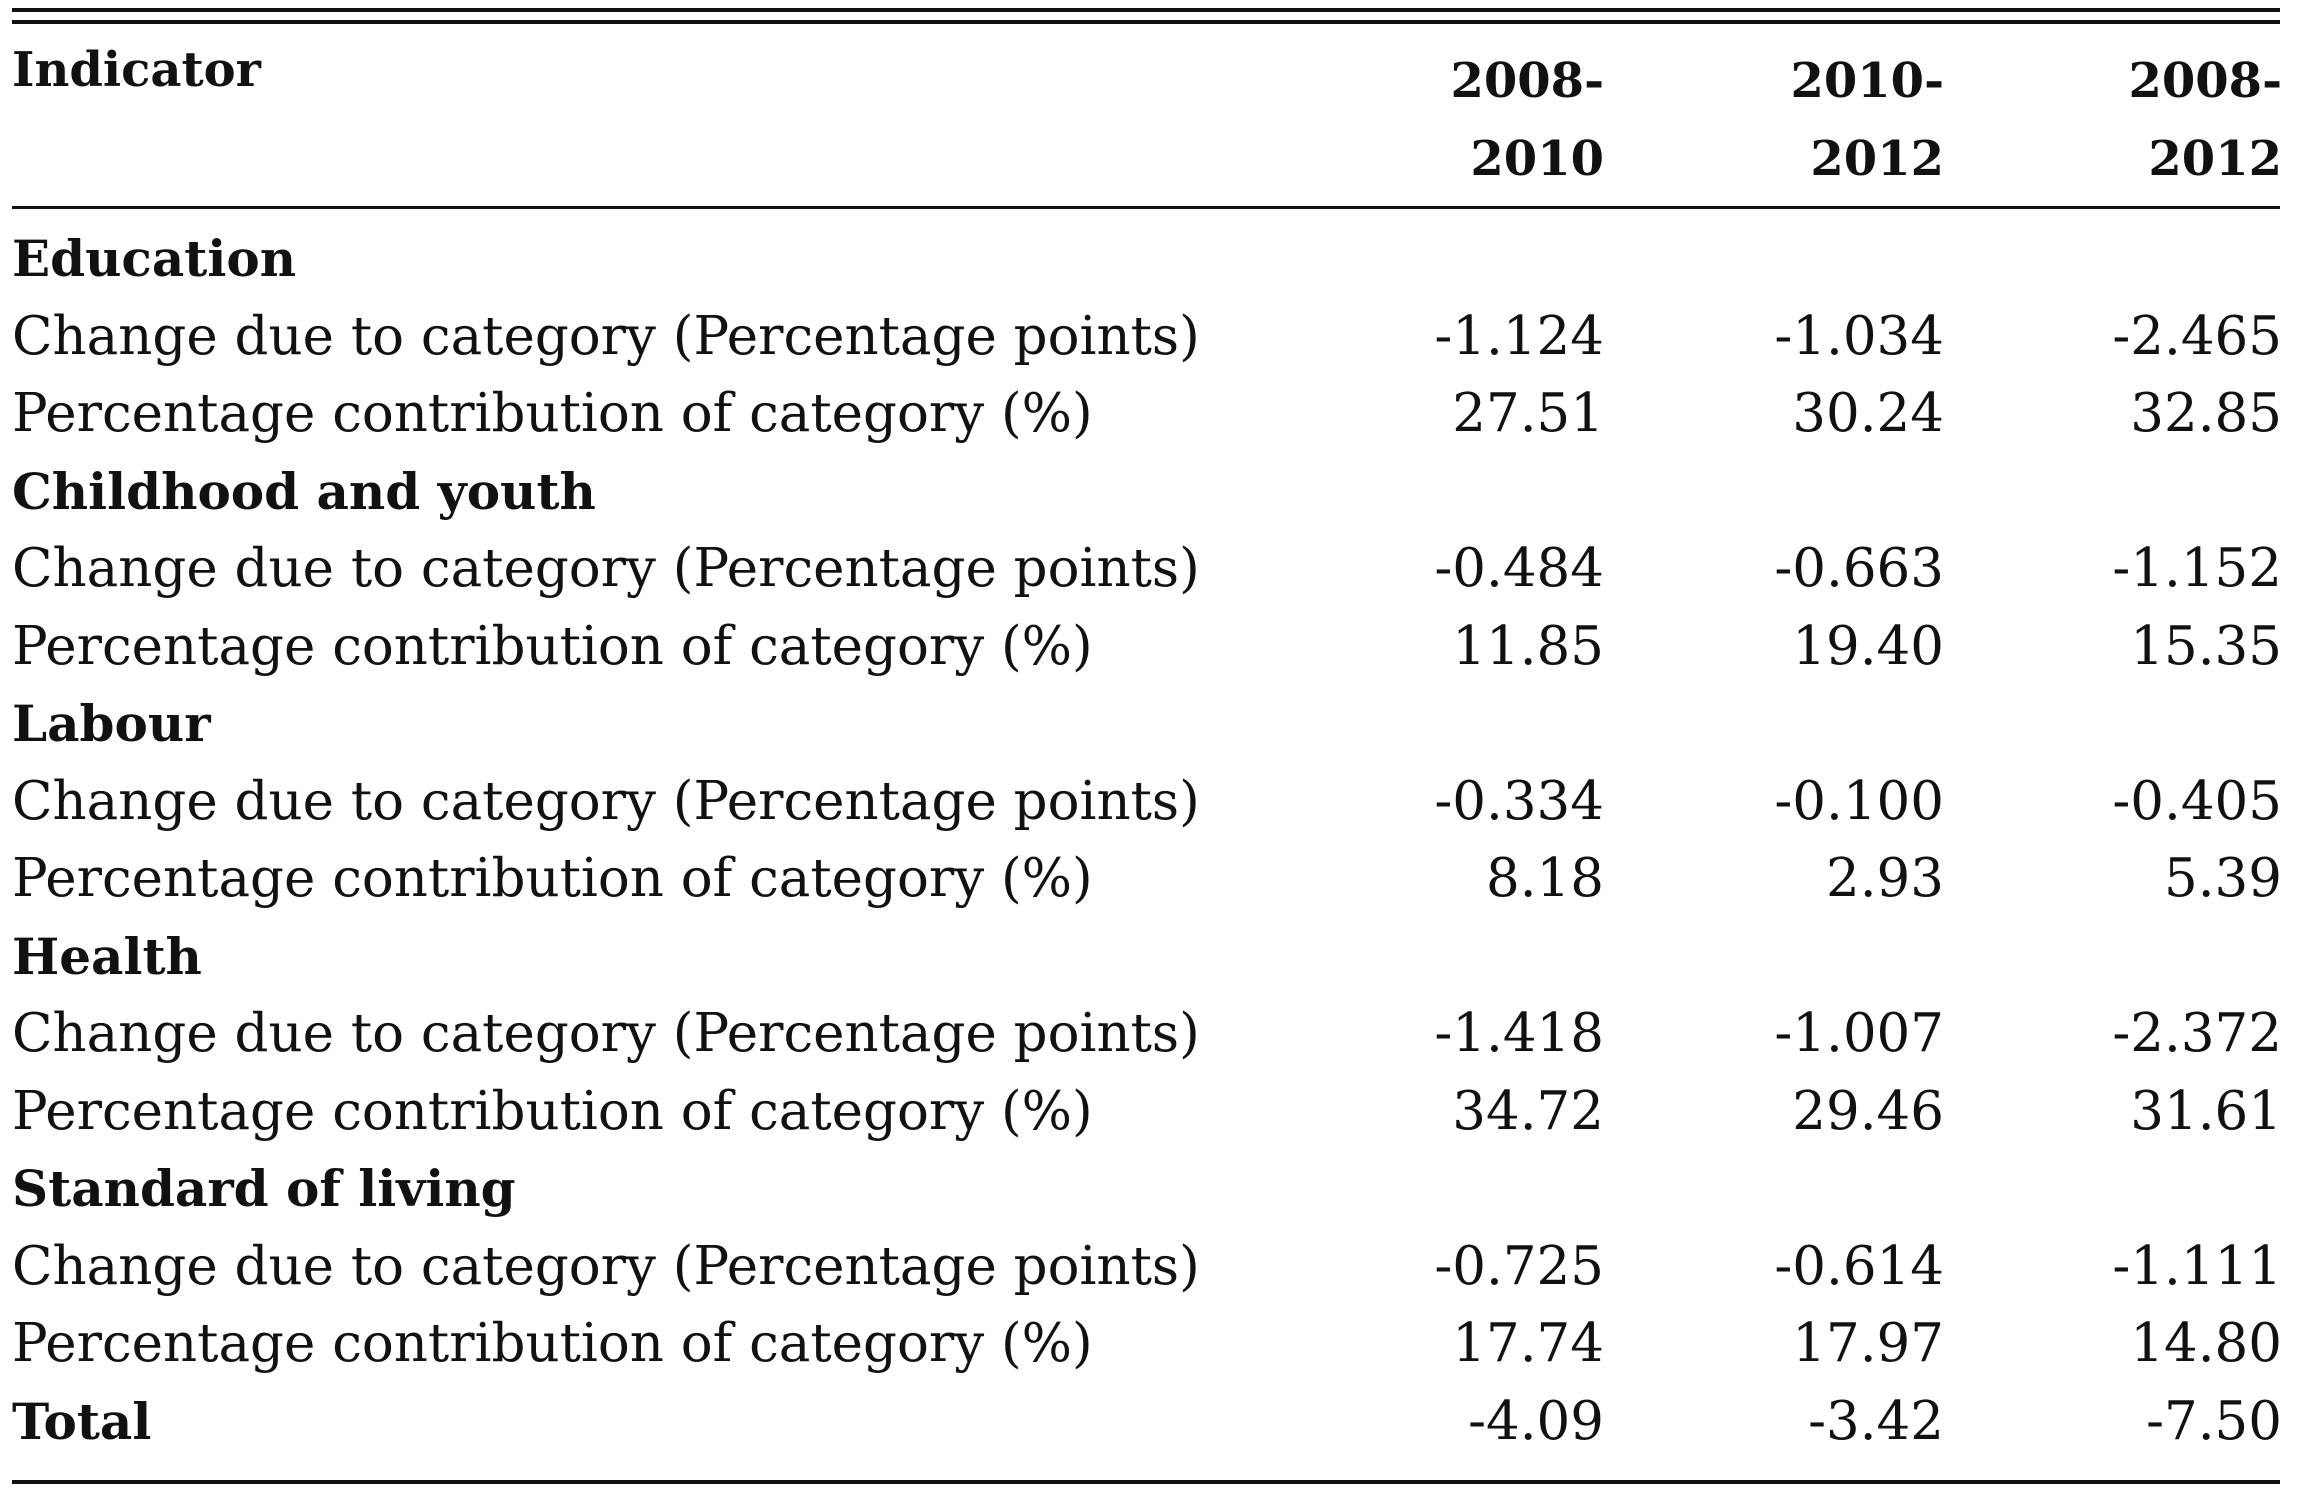 This screenshot has width=2316, height=1505. What do you see at coordinates (107, 956) in the screenshot?
I see `group-heading-label: Health` at bounding box center [107, 956].